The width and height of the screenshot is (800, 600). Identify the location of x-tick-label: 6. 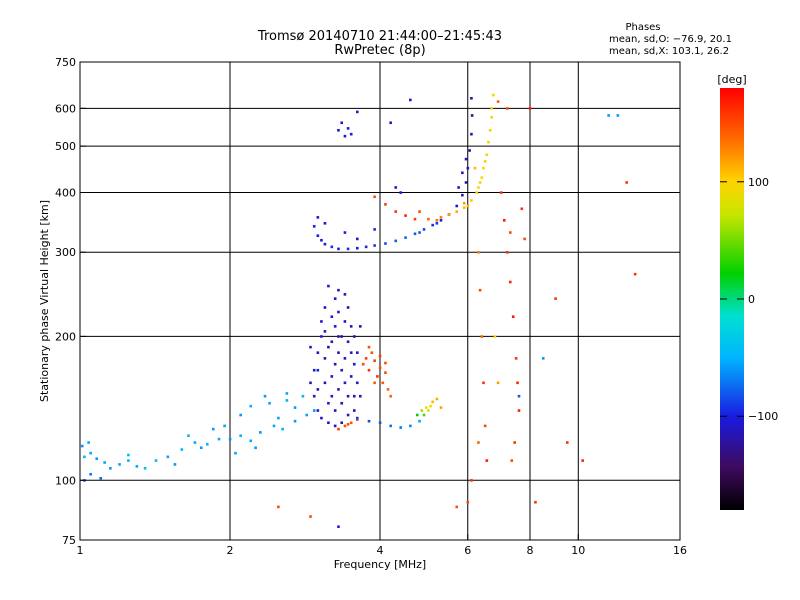
(467, 550).